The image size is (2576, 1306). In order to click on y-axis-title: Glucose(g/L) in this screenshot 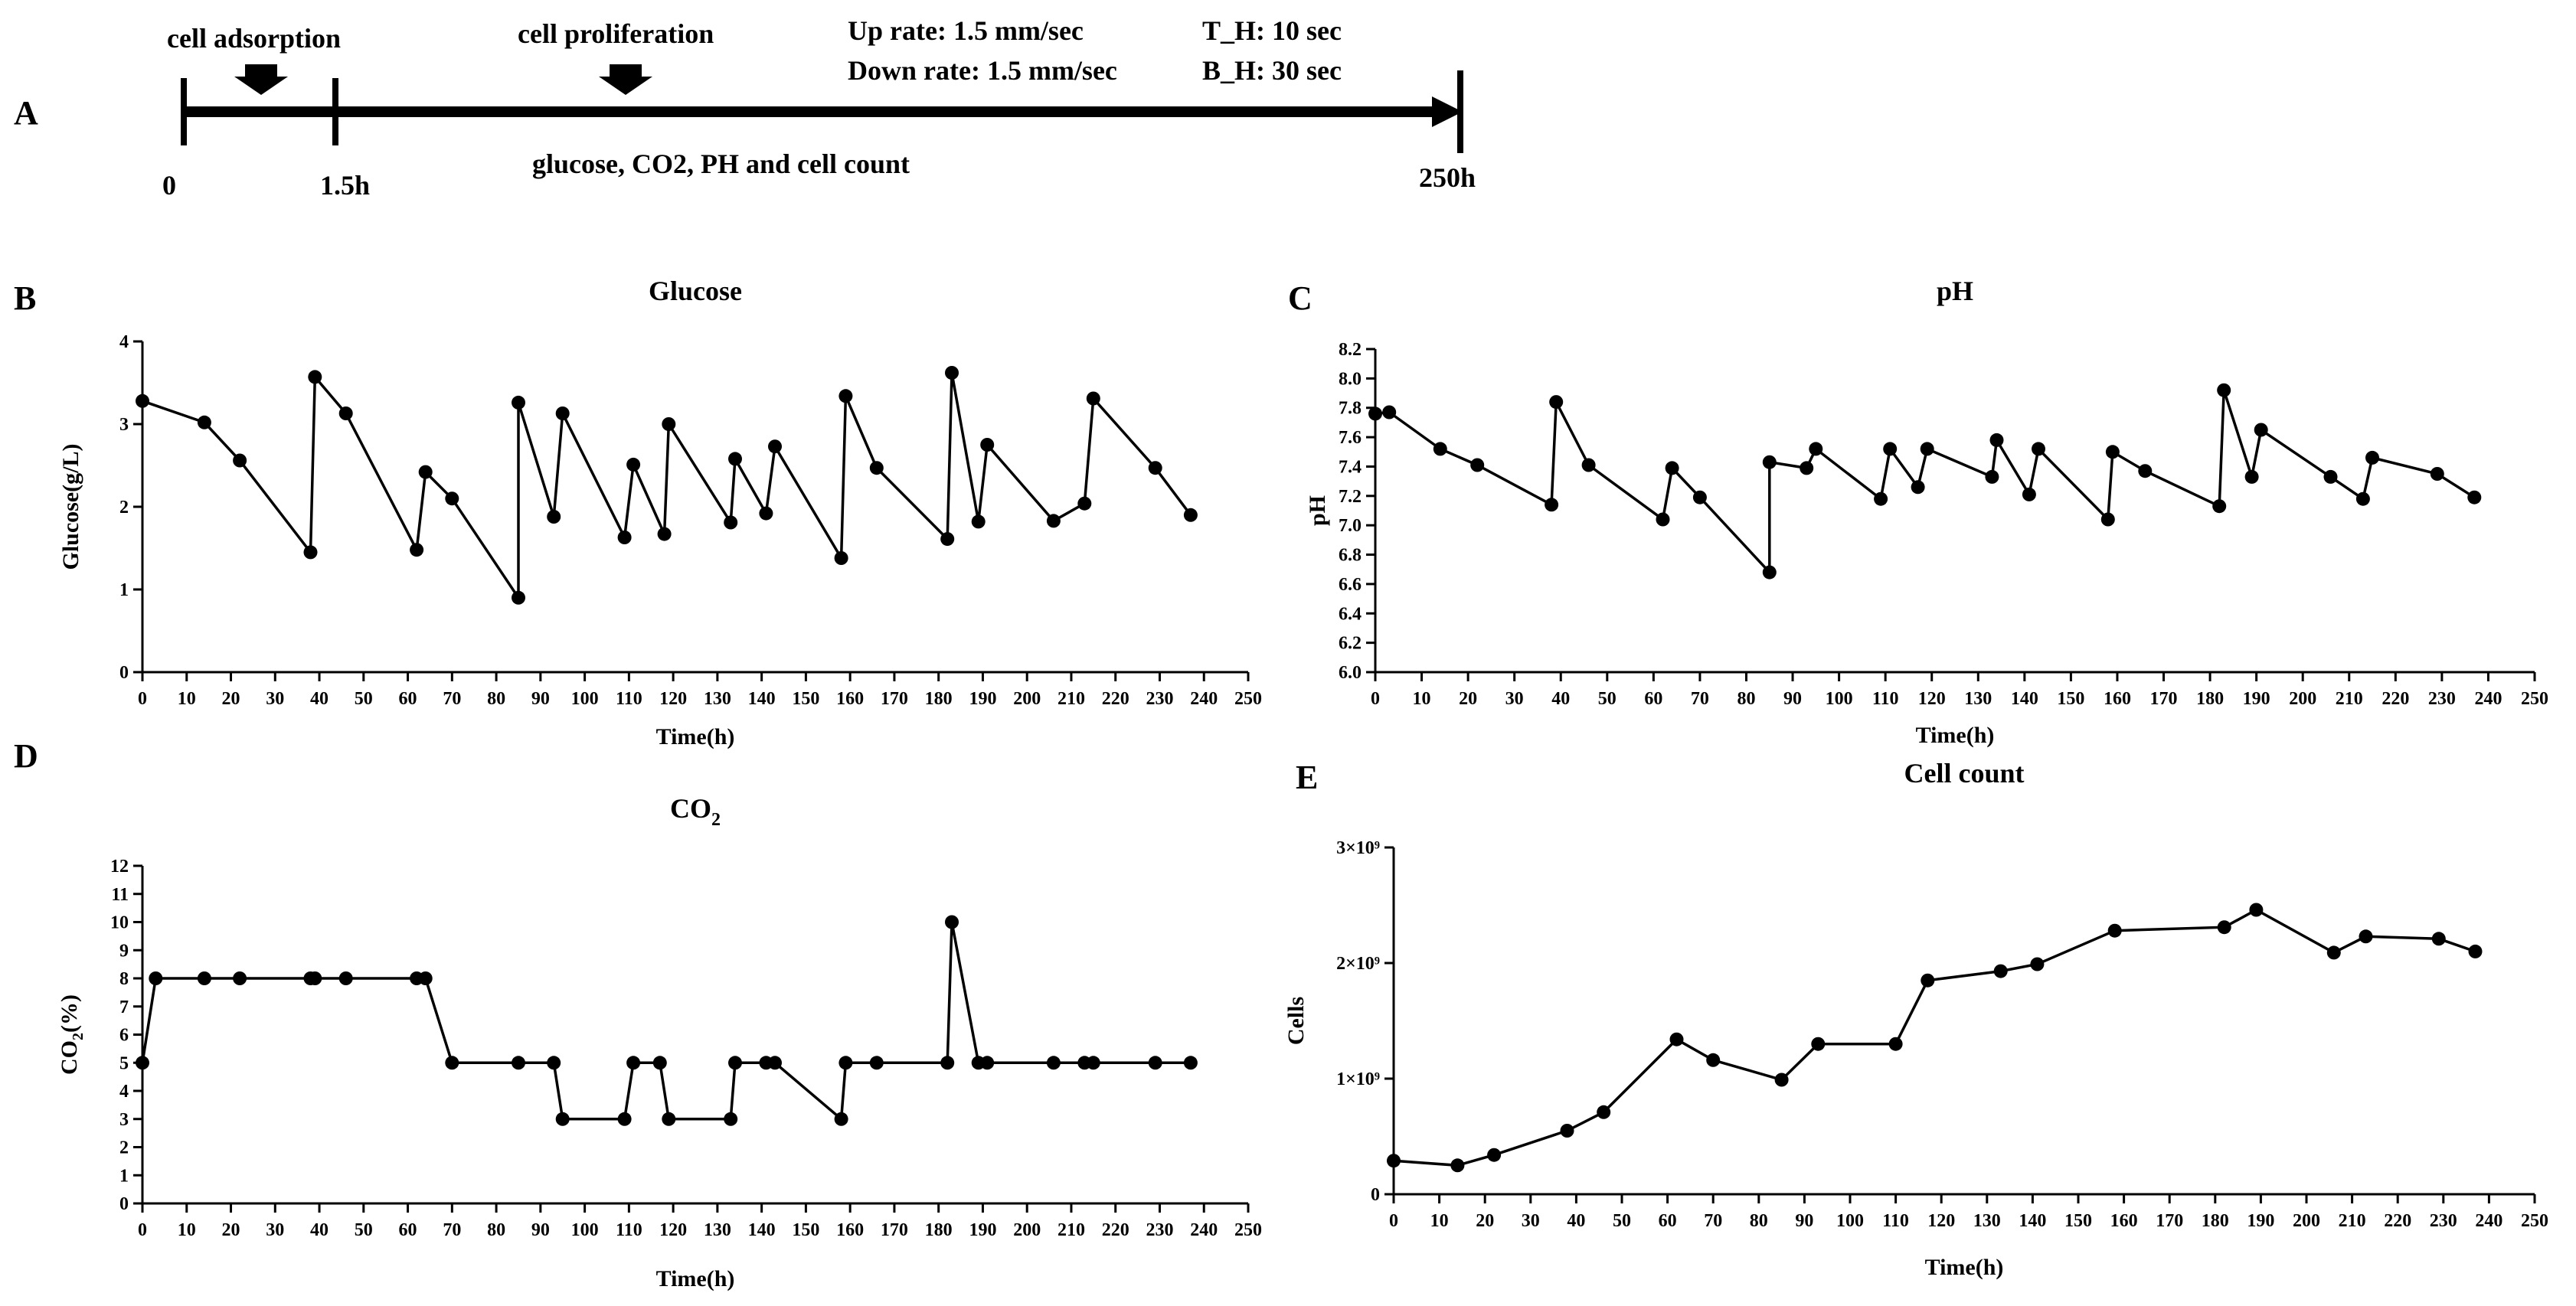, I will do `click(70, 507)`.